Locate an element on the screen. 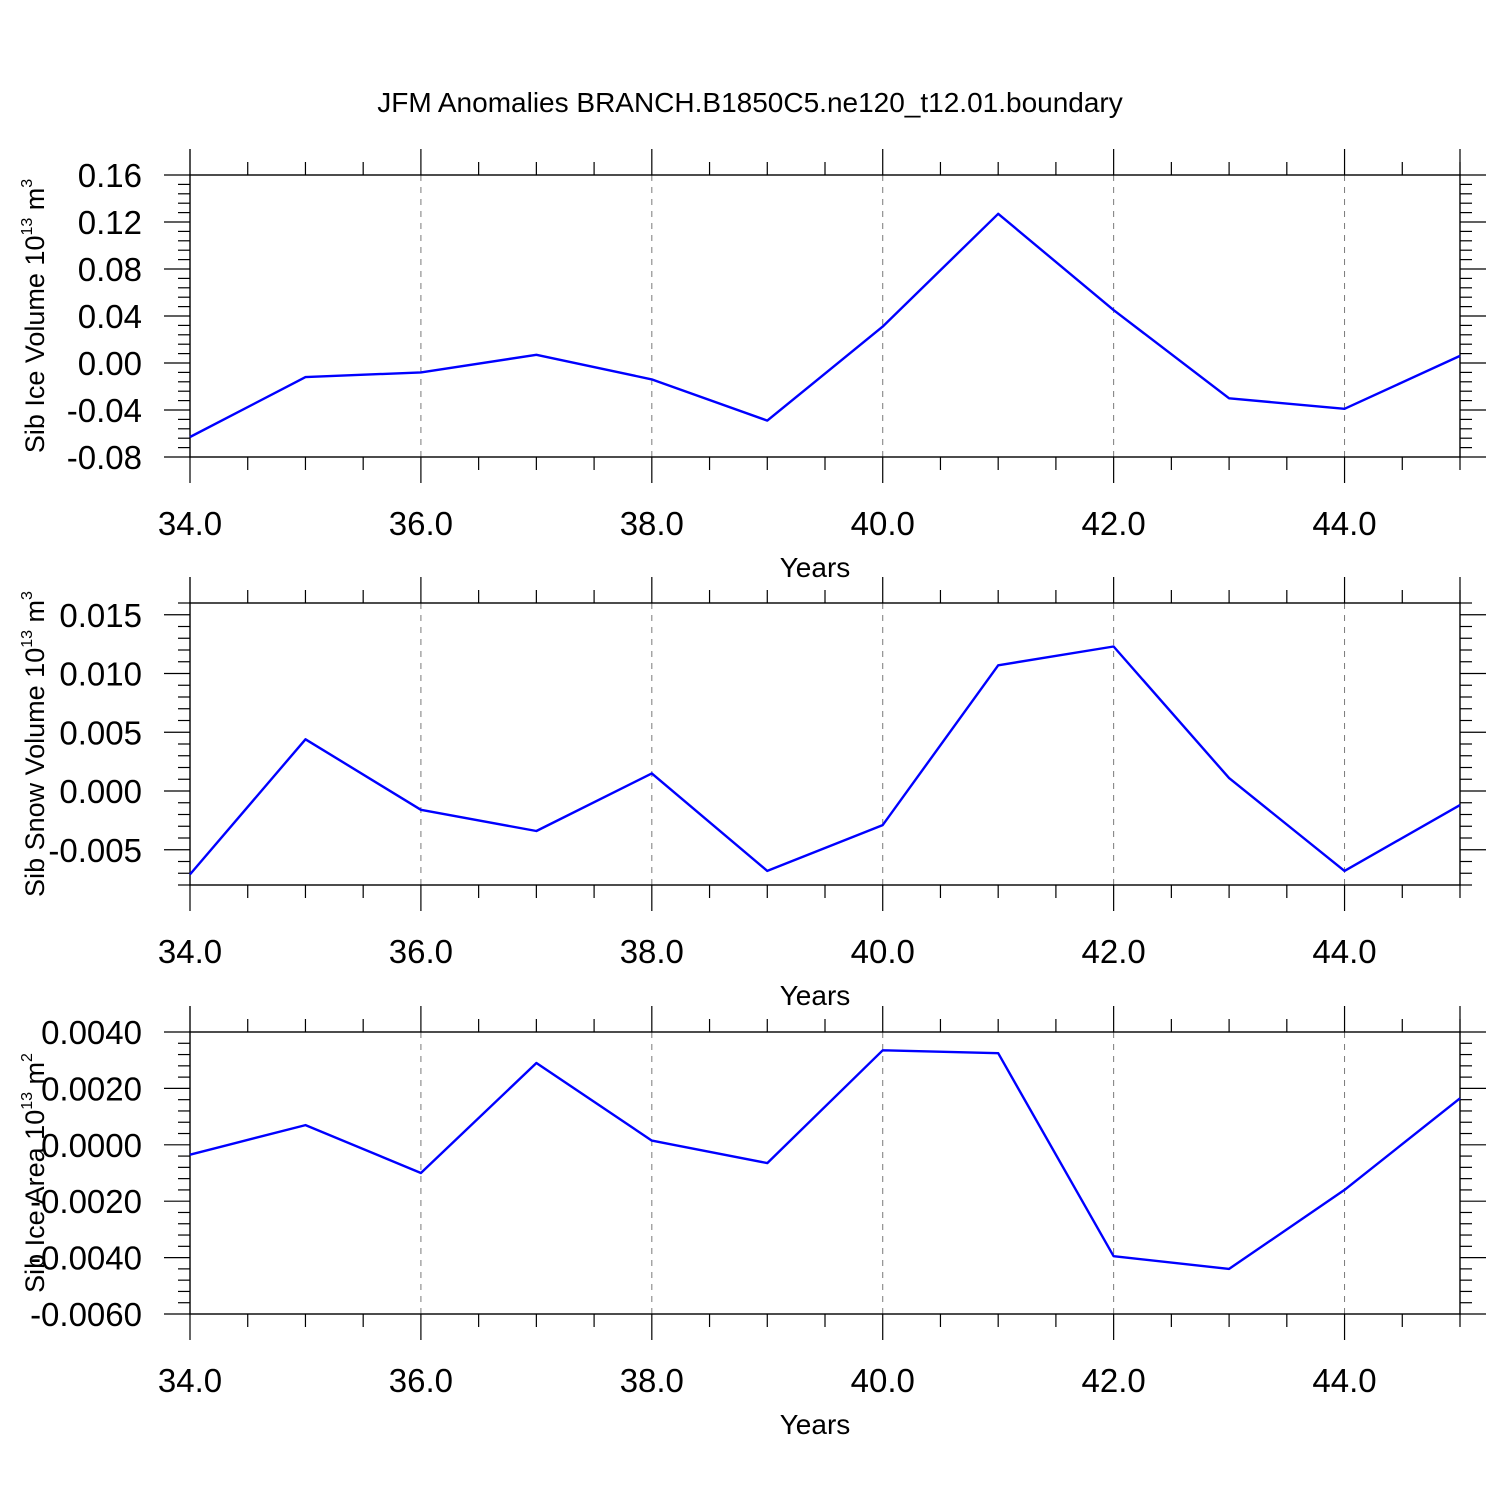 Image resolution: width=1500 pixels, height=1500 pixels. y-tick-label: 0.005 is located at coordinates (100, 732).